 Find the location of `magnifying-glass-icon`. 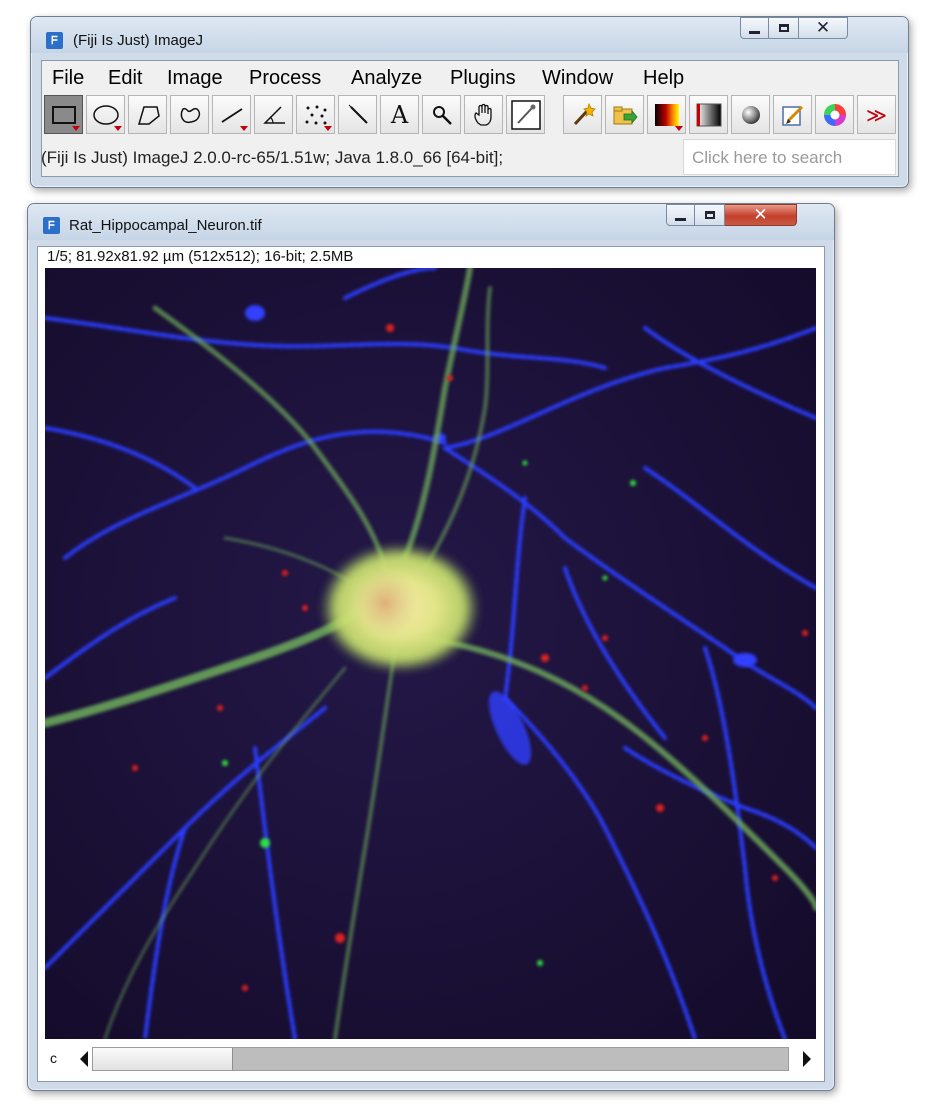

magnifying-glass-icon is located at coordinates (442, 115).